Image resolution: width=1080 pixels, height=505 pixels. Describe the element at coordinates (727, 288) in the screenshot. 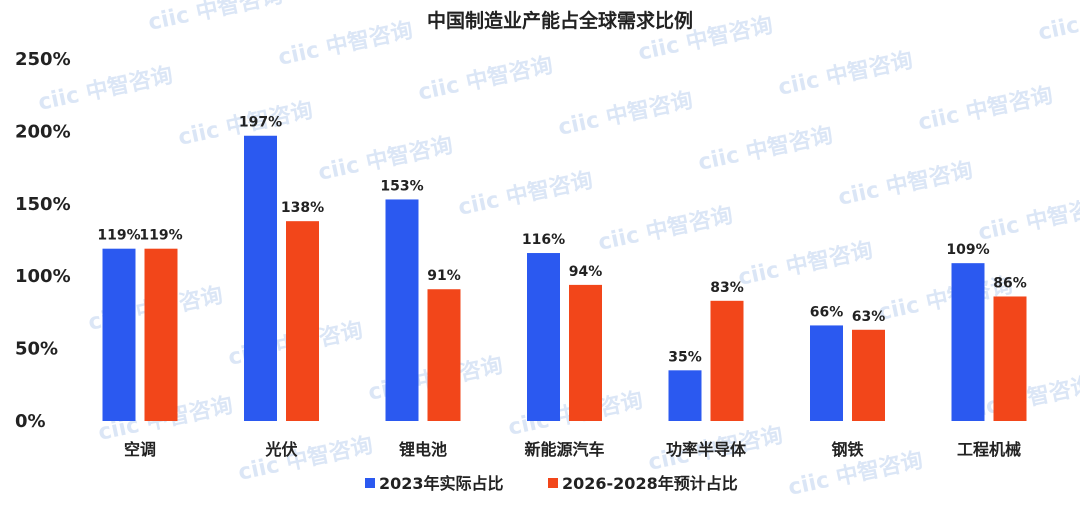

I see `data-label: 83%` at that location.